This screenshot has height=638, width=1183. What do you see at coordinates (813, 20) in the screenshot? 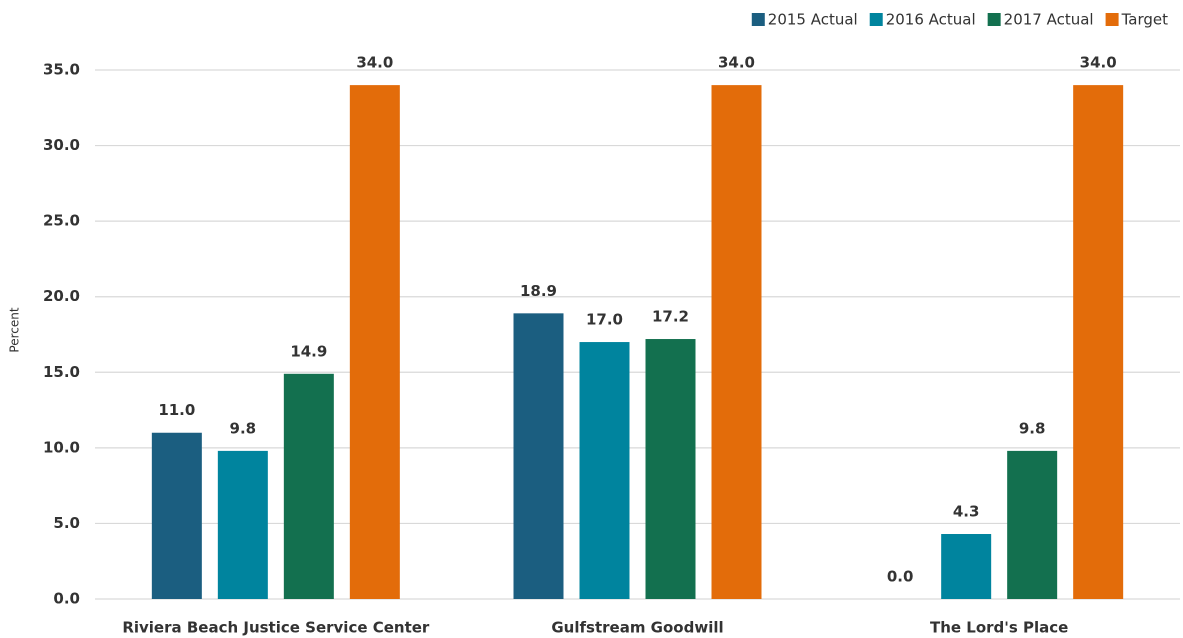
I see `legend-label: 2015 Actual` at bounding box center [813, 20].